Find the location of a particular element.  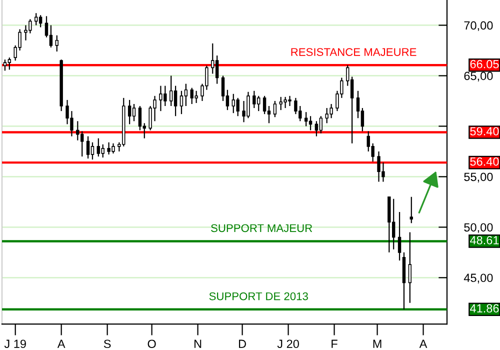

annotation: SUPPORT MAJEUR is located at coordinates (261, 228).